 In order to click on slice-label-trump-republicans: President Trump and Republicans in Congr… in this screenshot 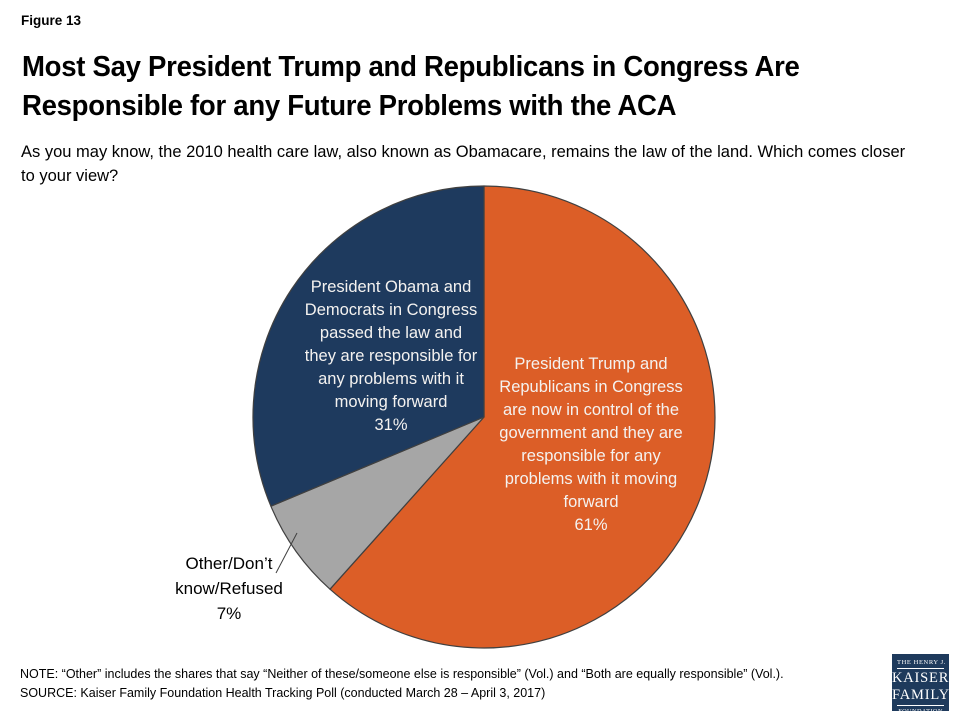, I will do `click(591, 444)`.